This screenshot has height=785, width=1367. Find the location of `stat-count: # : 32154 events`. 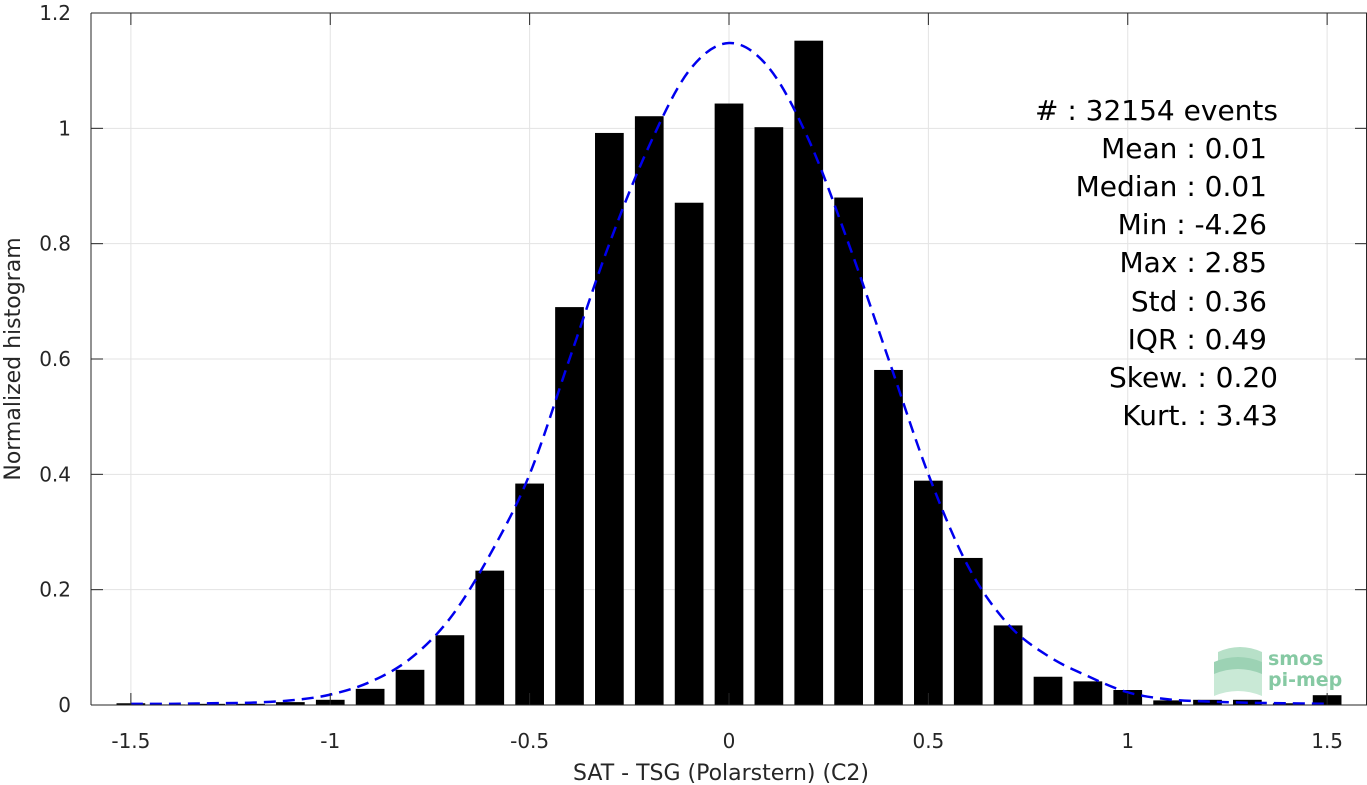

stat-count: # : 32154 events is located at coordinates (1156, 110).